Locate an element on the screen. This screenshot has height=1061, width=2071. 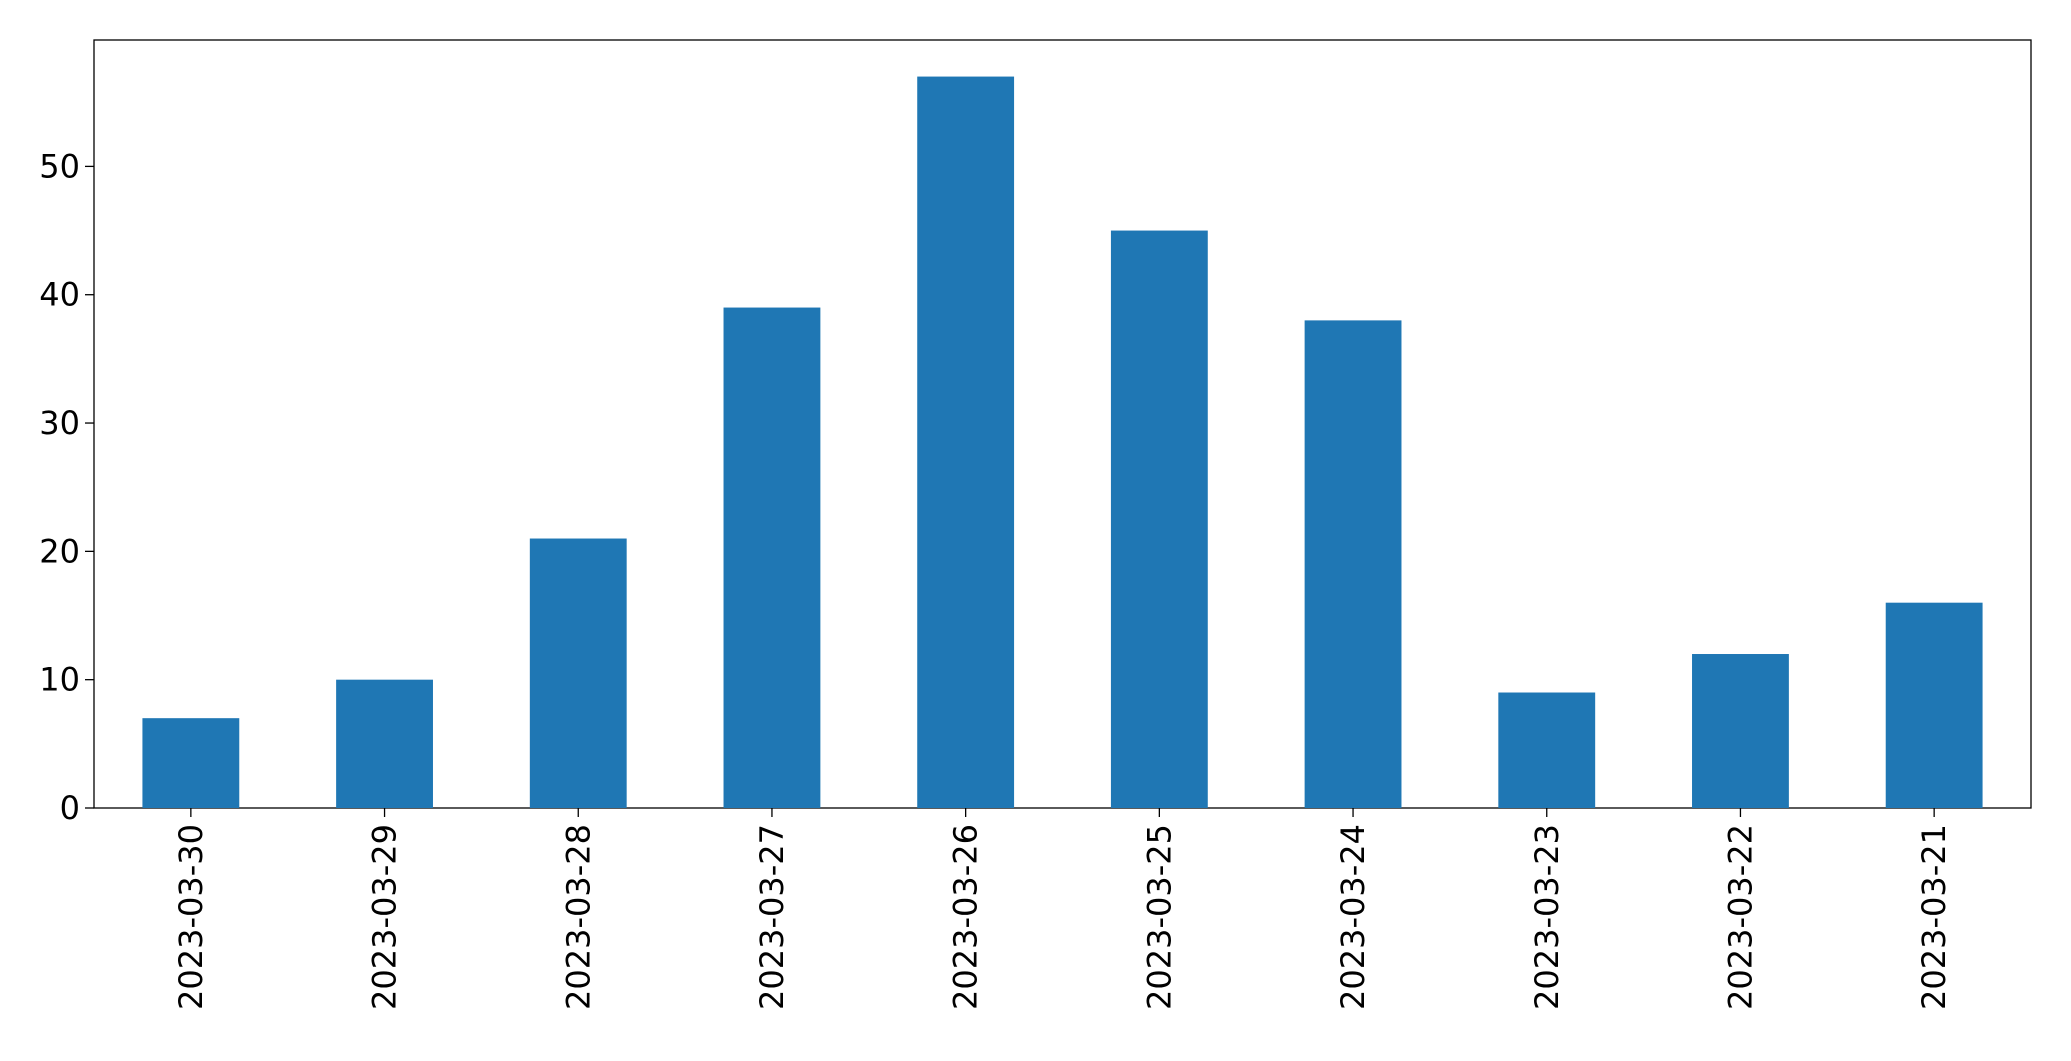
x-tick-label: 2023-03-23 is located at coordinates (1547, 917).